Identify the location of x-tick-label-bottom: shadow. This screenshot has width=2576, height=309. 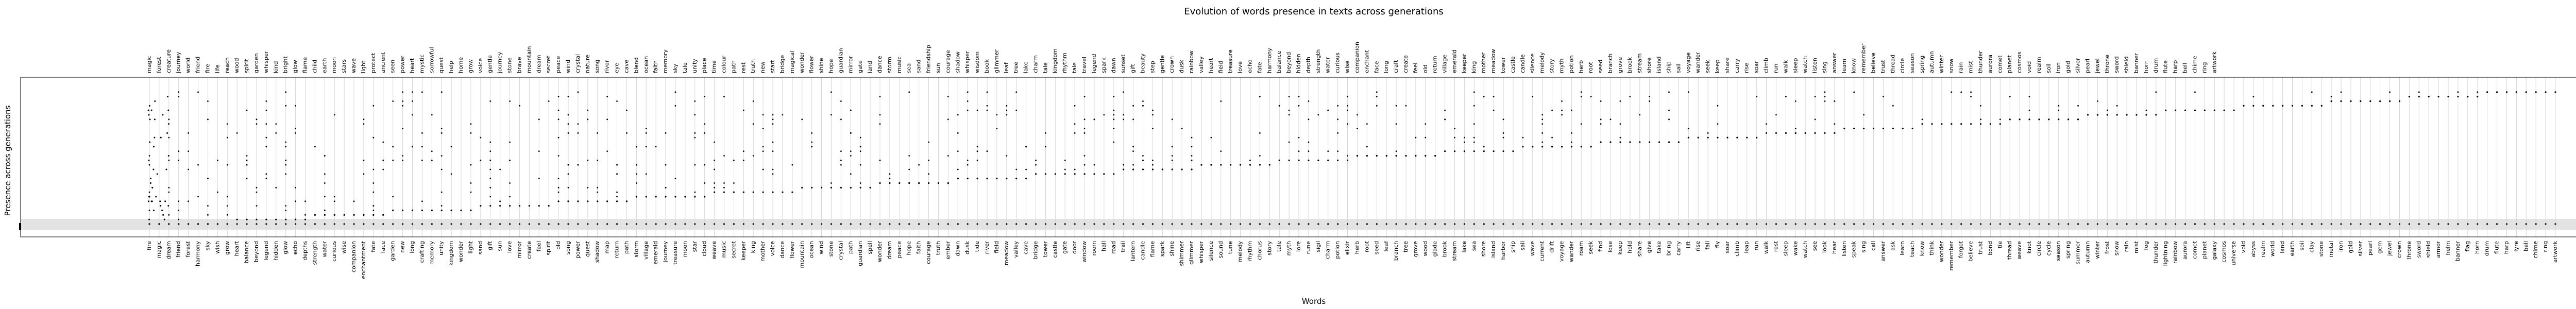
(597, 252).